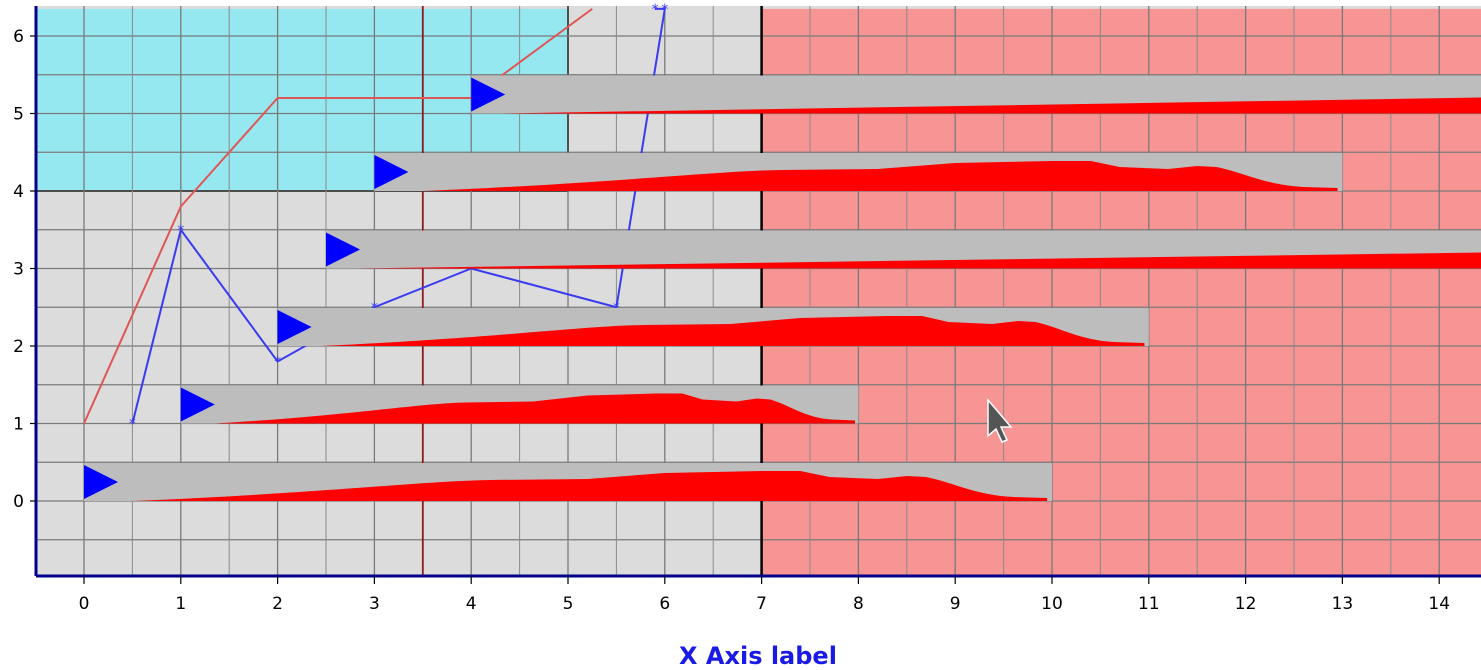 The width and height of the screenshot is (1481, 670). I want to click on x-tick-label: 2, so click(277, 604).